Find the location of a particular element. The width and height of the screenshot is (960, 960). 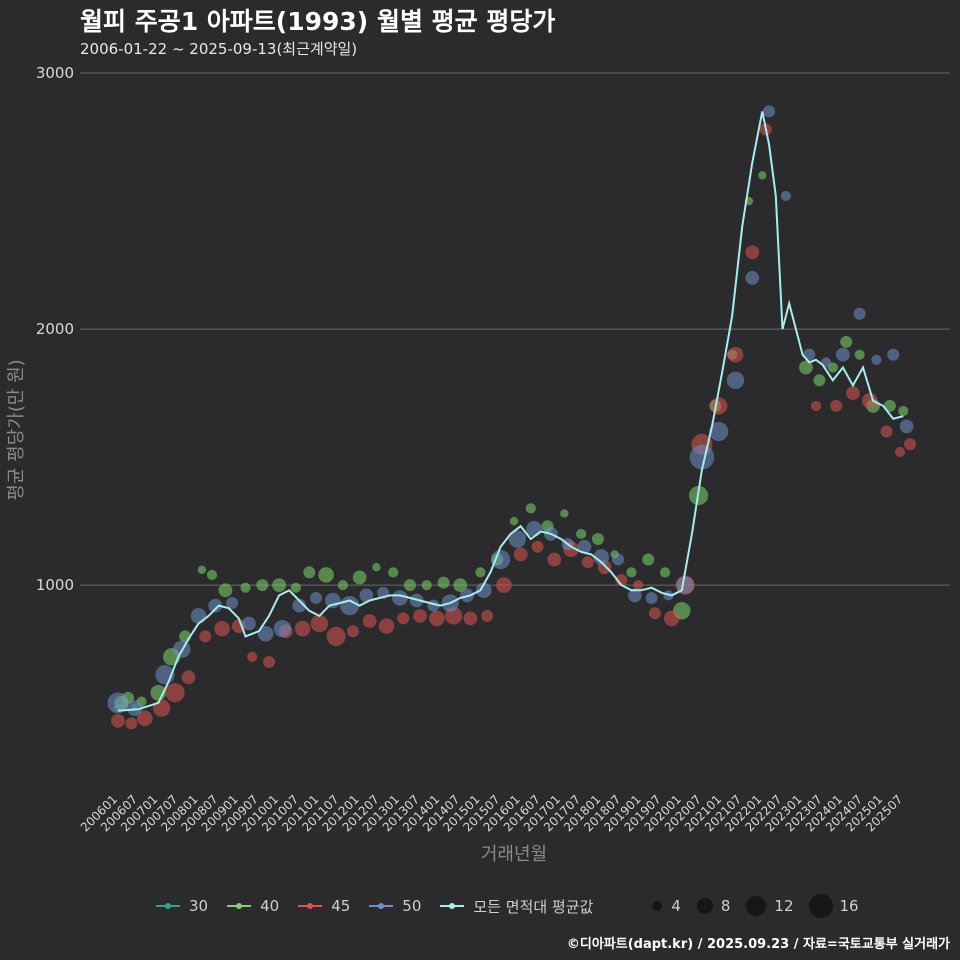

legend-size-12: 12 is located at coordinates (769, 906).